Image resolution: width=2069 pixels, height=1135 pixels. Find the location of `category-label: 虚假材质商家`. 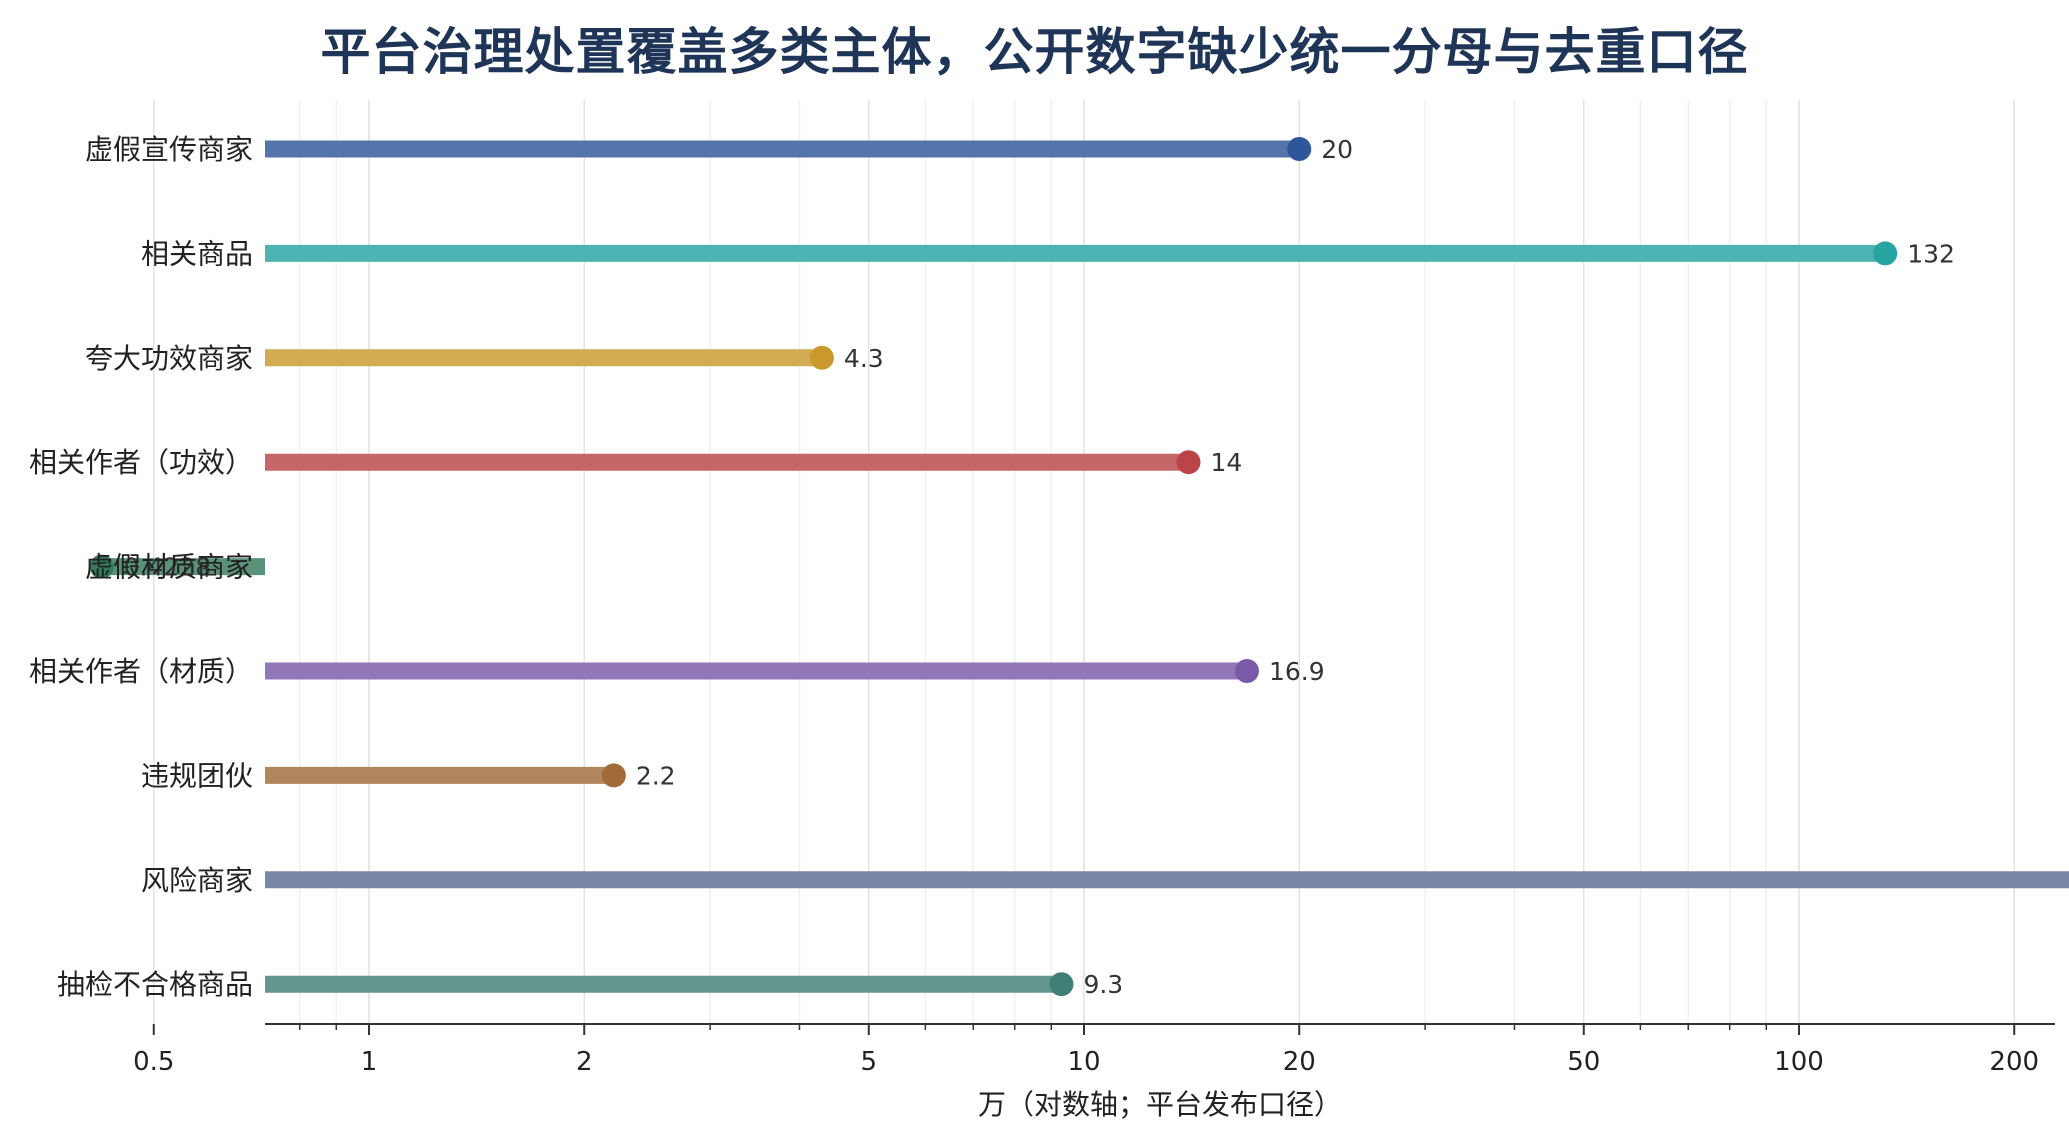

category-label: 虚假材质商家 is located at coordinates (169, 567).